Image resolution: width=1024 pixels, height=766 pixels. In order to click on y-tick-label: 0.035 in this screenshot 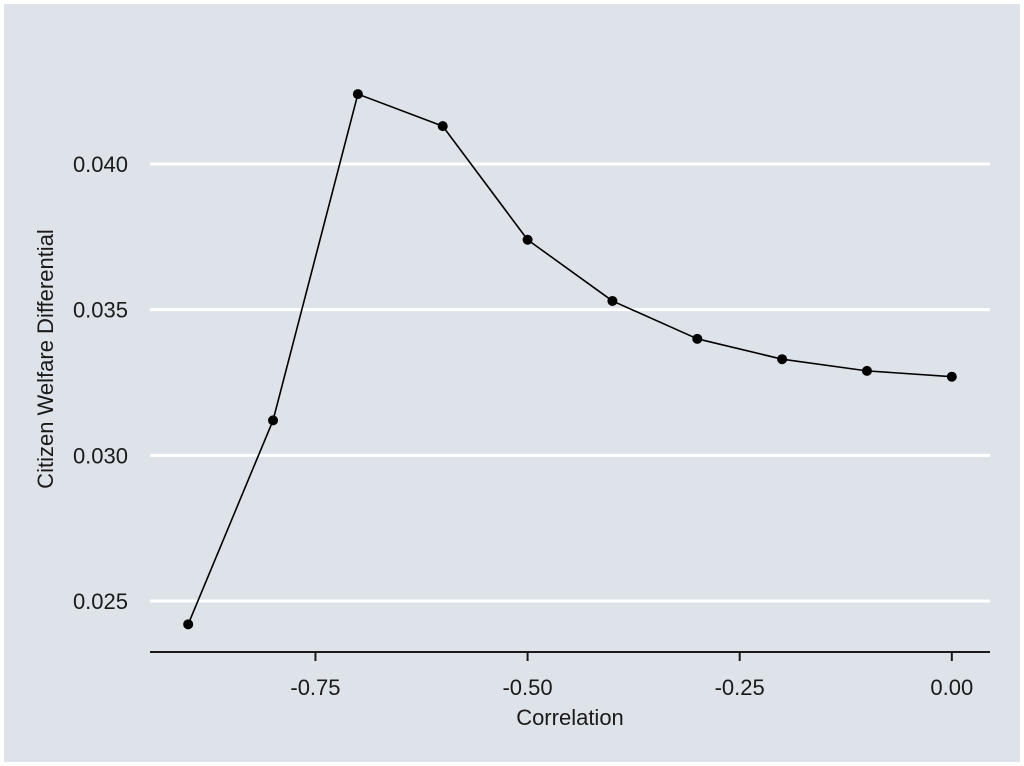, I will do `click(100, 310)`.